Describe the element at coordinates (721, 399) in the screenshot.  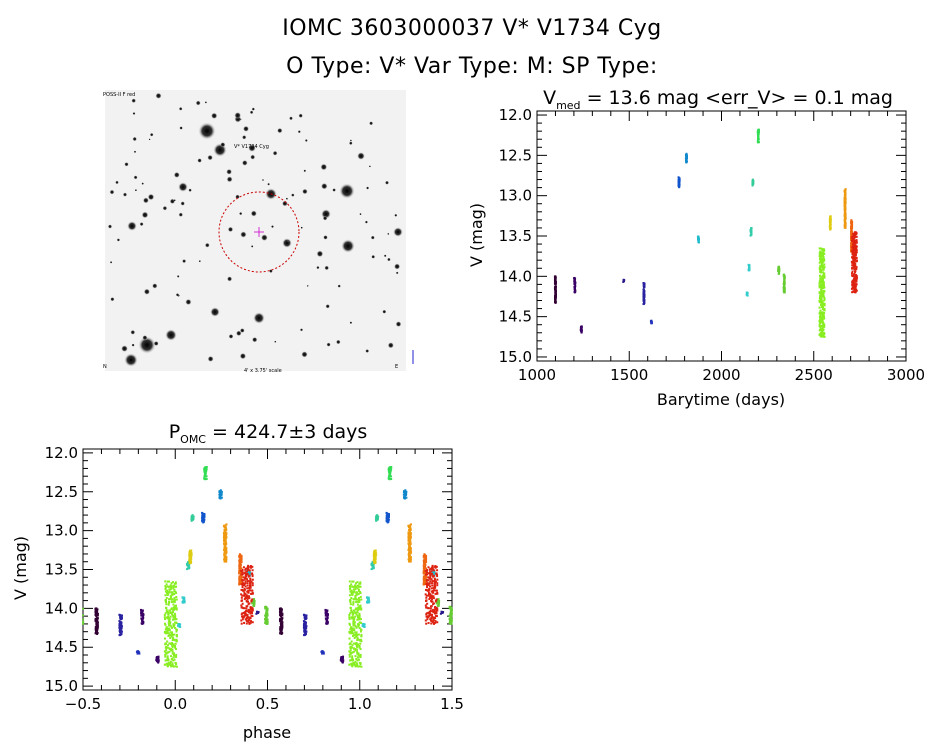
I see `light-curve-xlabel: Barytime (days)` at that location.